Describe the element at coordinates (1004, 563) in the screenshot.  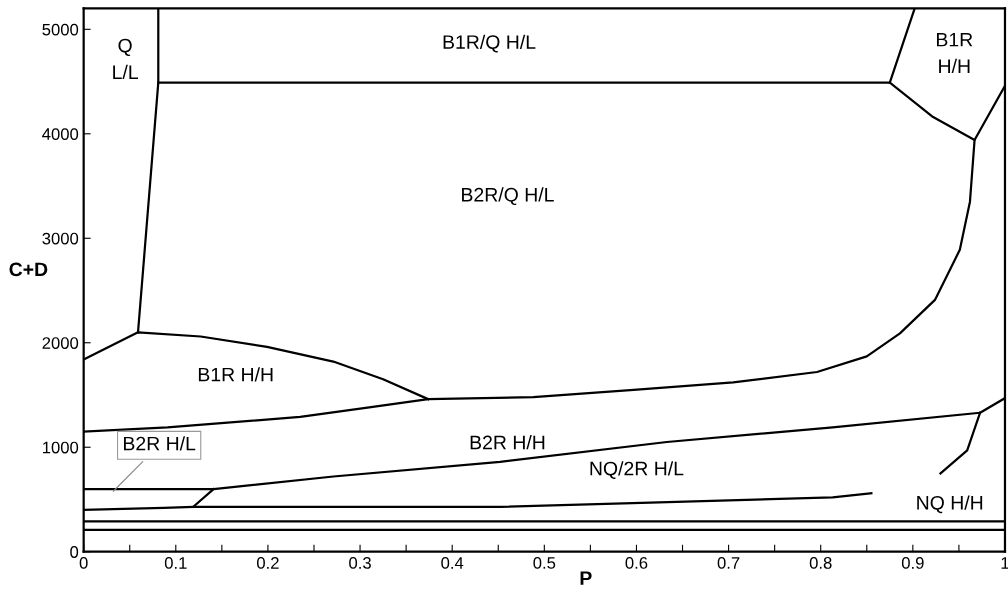
I see `x-tick-label: 1` at that location.